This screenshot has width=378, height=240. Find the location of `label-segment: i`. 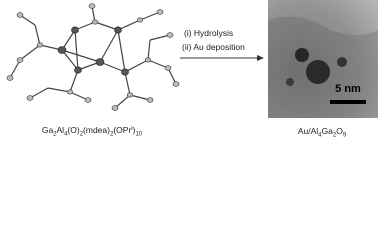

label-segment: i is located at coordinates (131, 129).